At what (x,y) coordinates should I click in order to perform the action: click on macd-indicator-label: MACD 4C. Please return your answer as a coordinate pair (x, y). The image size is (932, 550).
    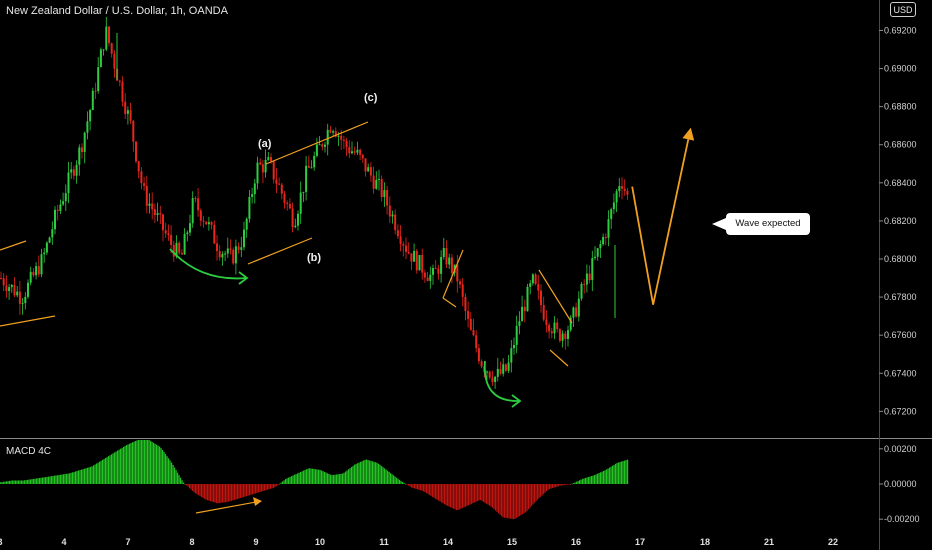
    Looking at the image, I should click on (29, 451).